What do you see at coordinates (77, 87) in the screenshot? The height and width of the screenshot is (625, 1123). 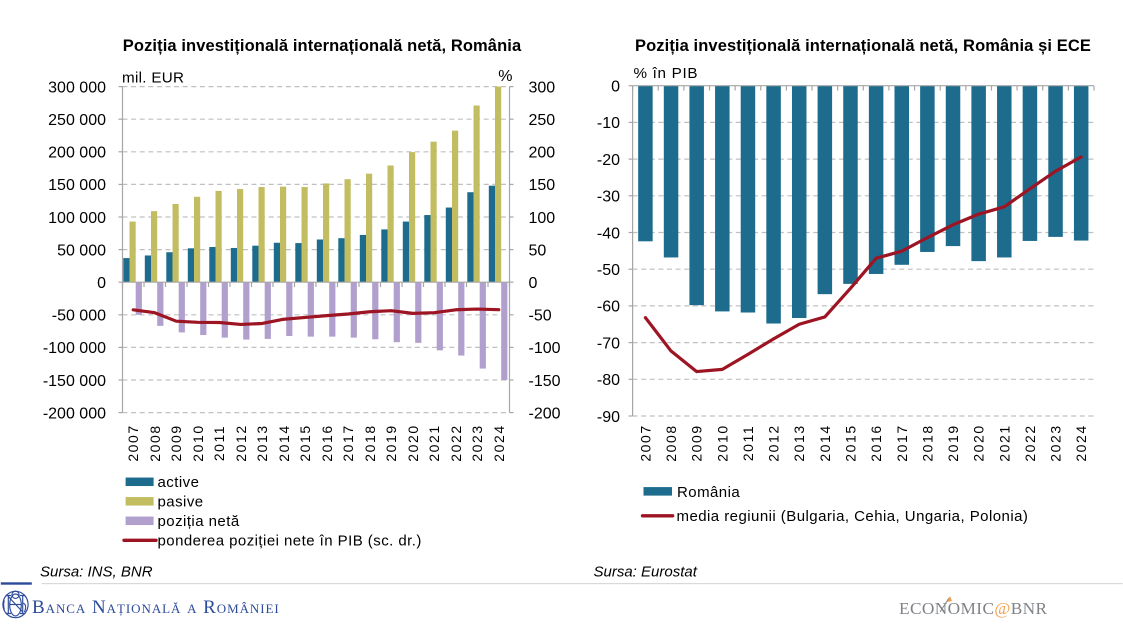 I see `svg-text: 300 000` at bounding box center [77, 87].